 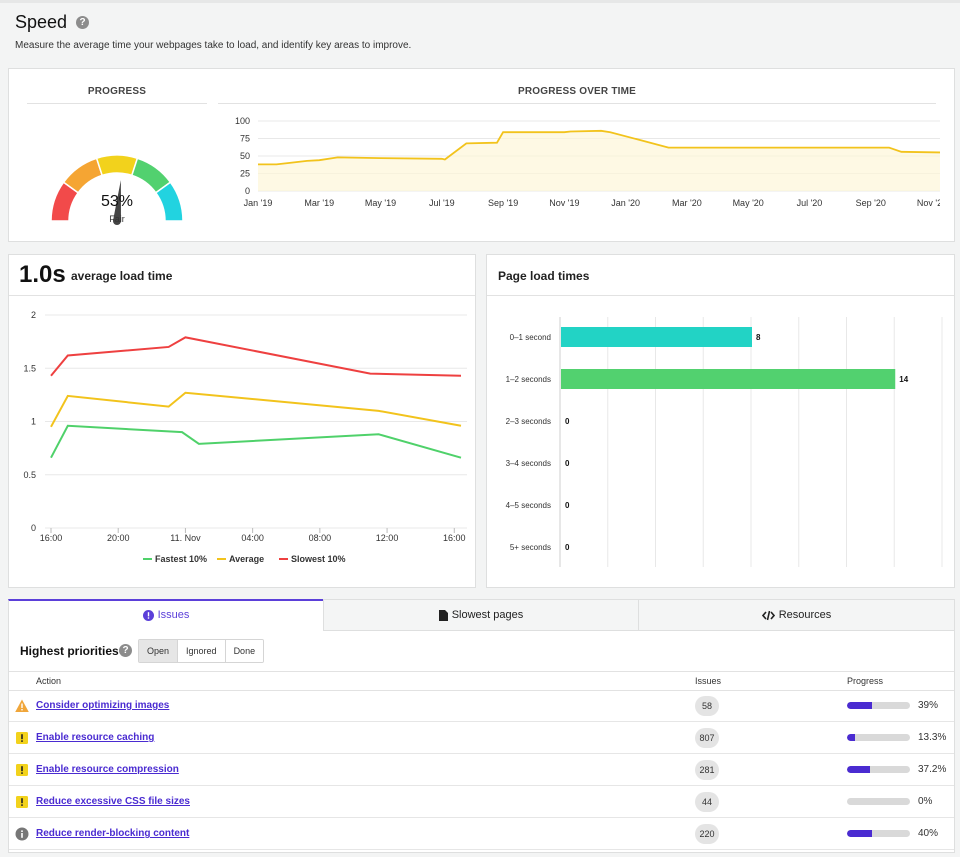 I want to click on action-link: Enable resource caching, so click(x=95, y=737).